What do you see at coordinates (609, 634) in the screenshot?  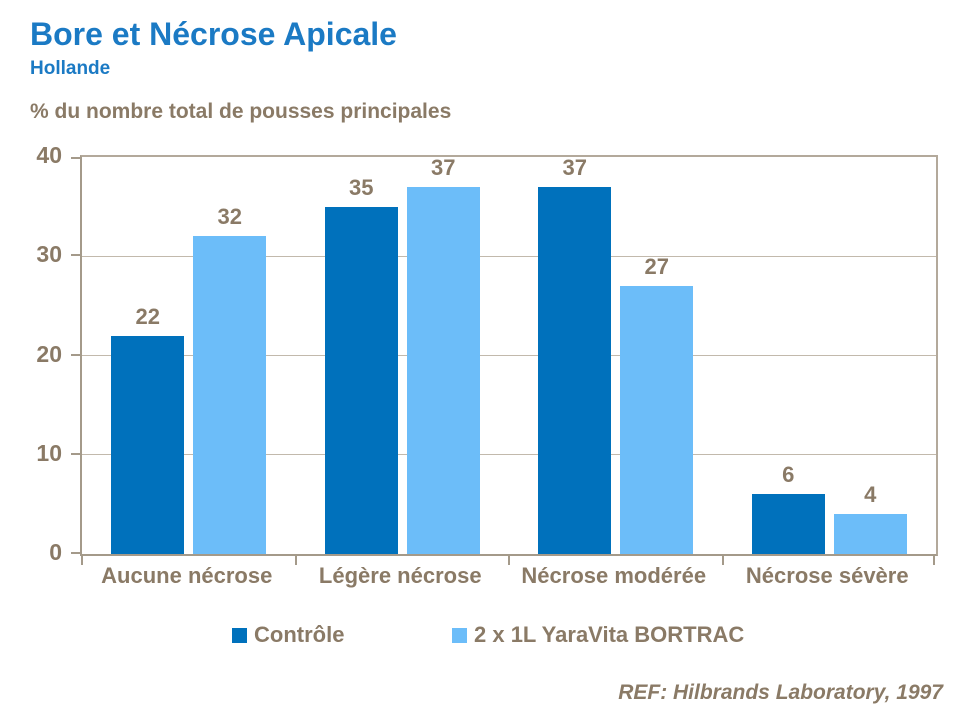 I see `legend-label: 2 x 1L YaraVita BORTRAC` at bounding box center [609, 634].